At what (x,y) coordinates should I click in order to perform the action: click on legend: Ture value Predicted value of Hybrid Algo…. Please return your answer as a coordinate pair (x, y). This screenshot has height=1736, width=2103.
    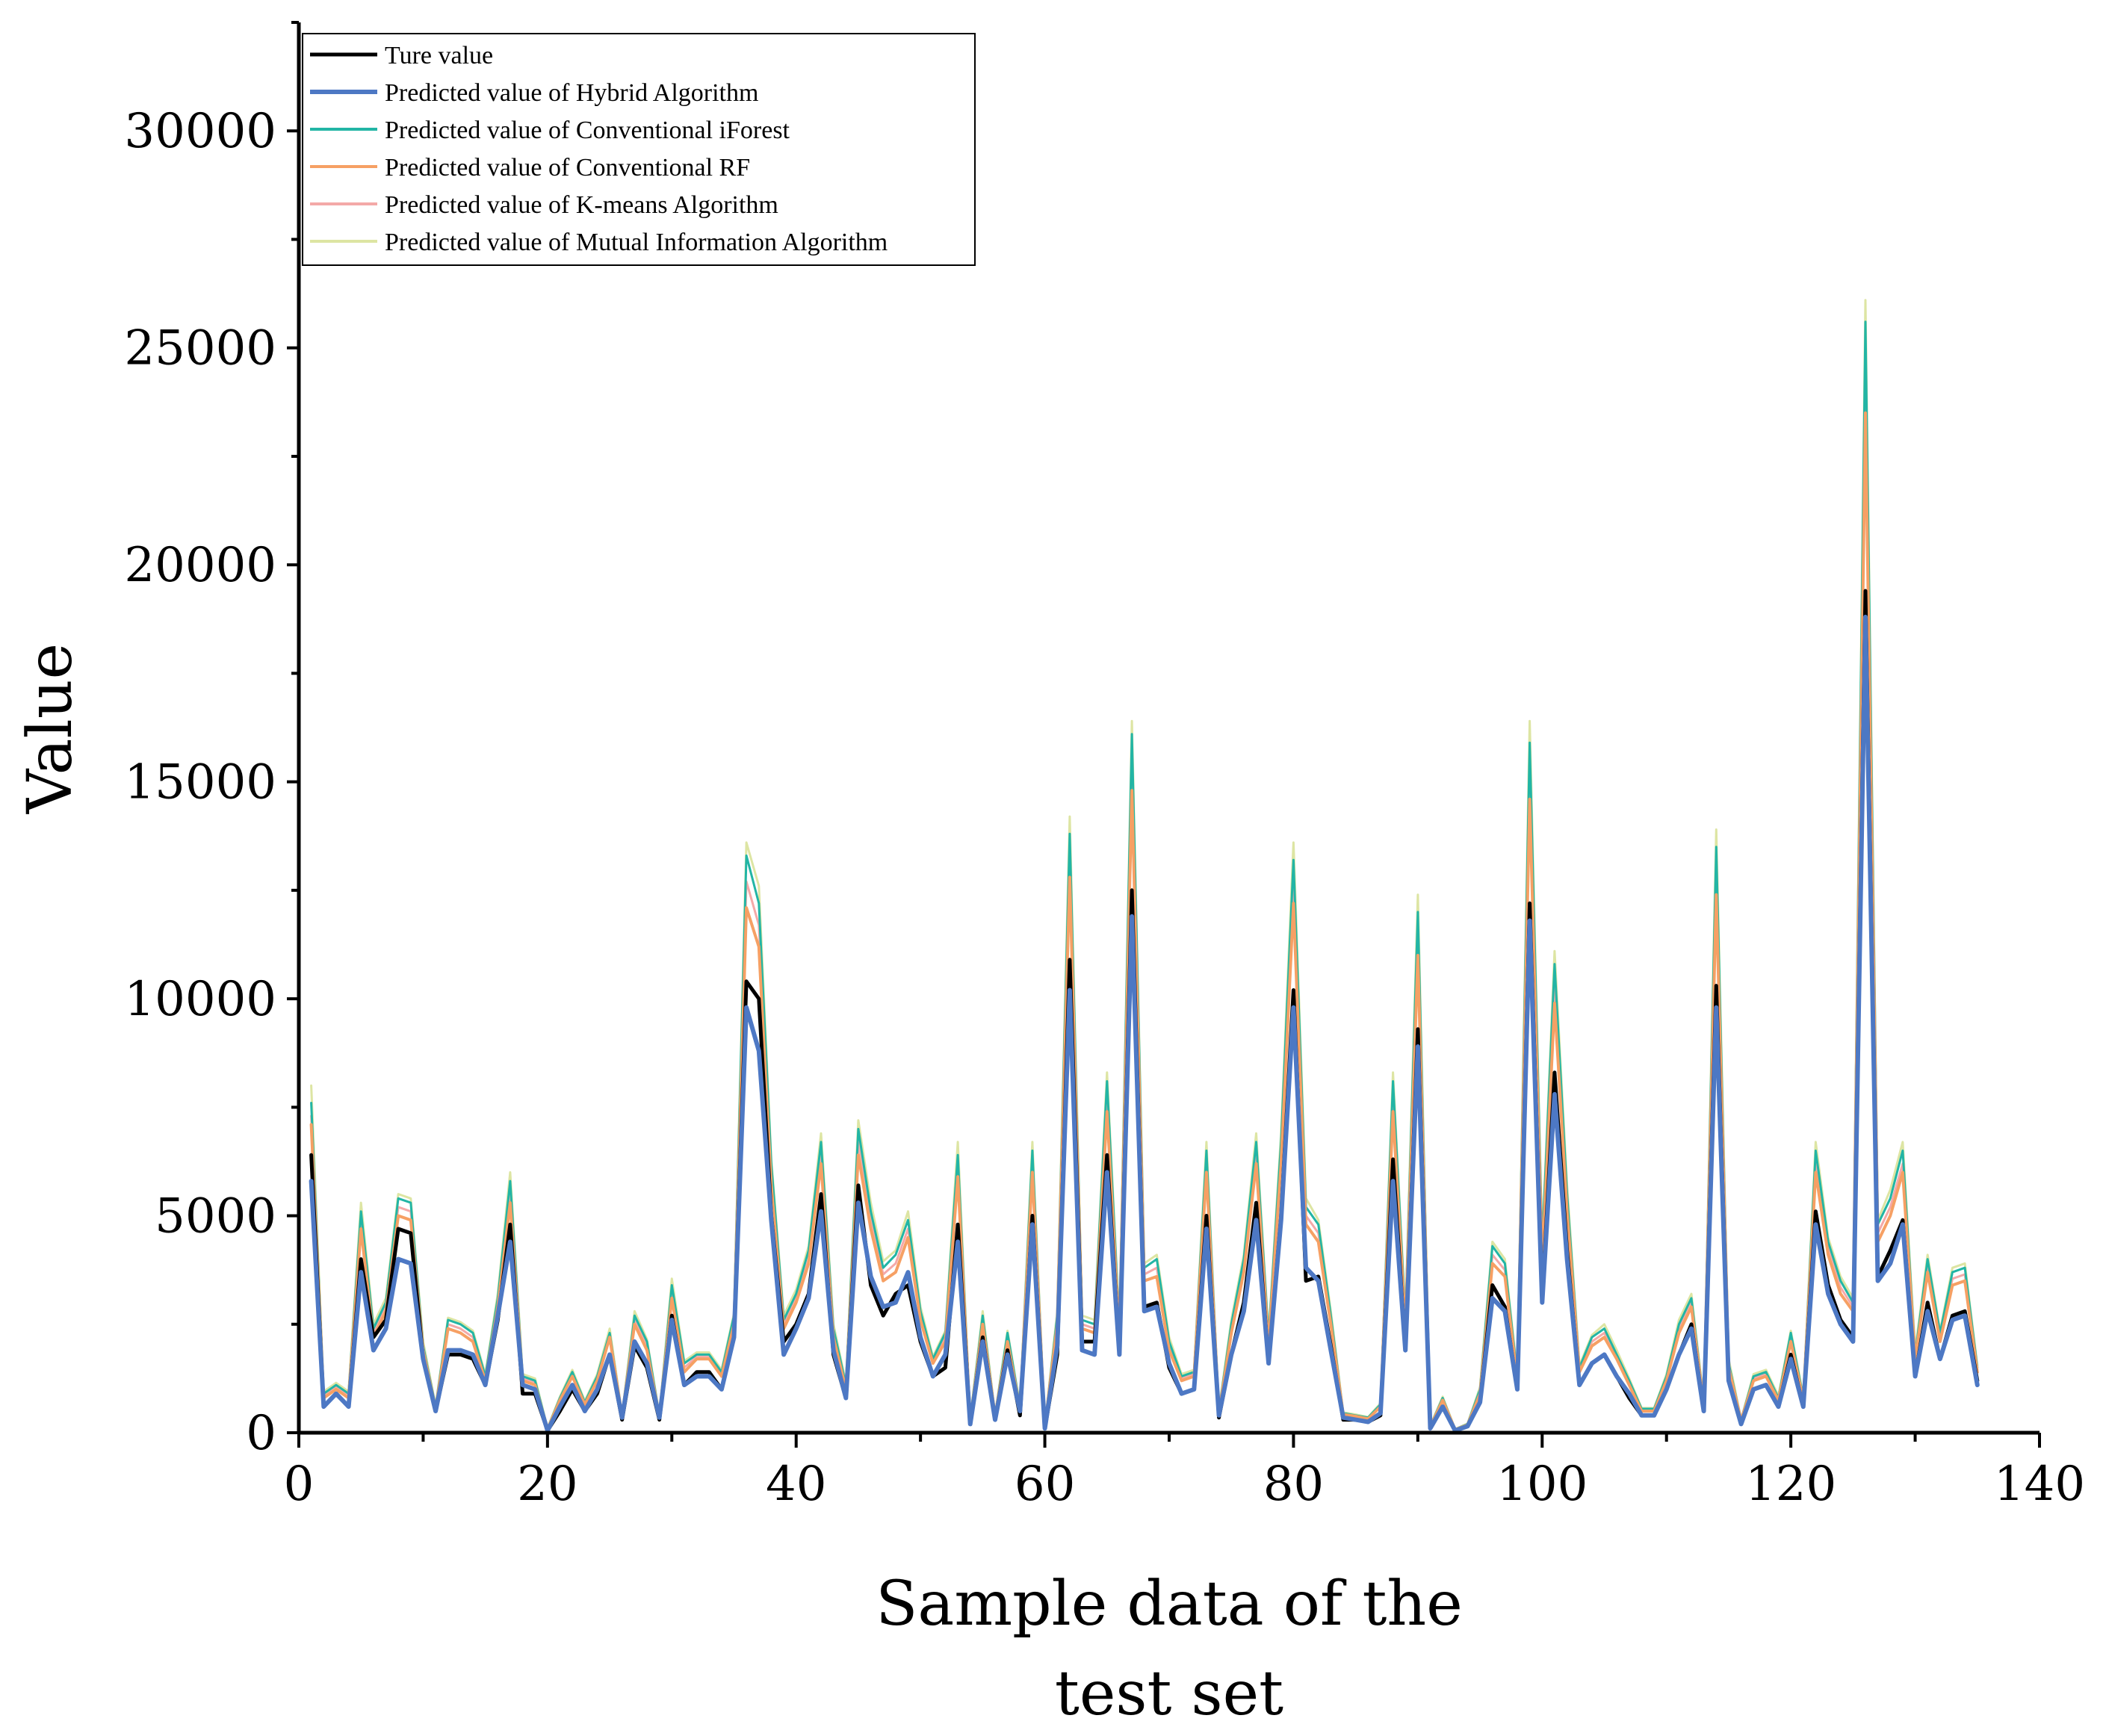
    Looking at the image, I should click on (639, 149).